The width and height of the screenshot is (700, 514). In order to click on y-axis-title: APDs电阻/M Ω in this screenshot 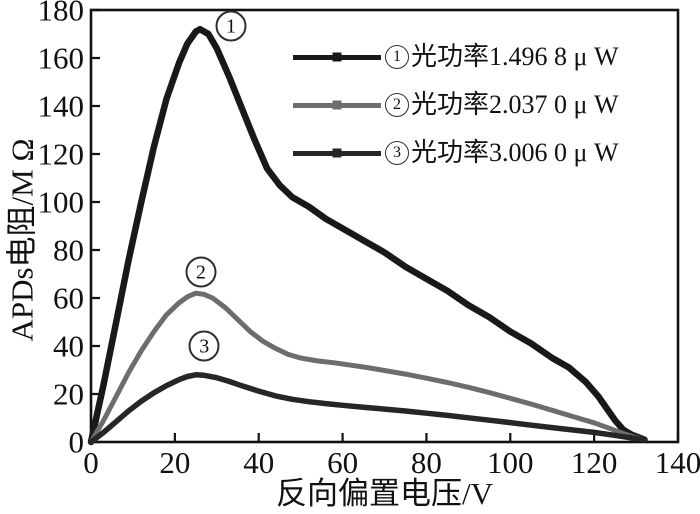, I will do `click(22, 240)`.